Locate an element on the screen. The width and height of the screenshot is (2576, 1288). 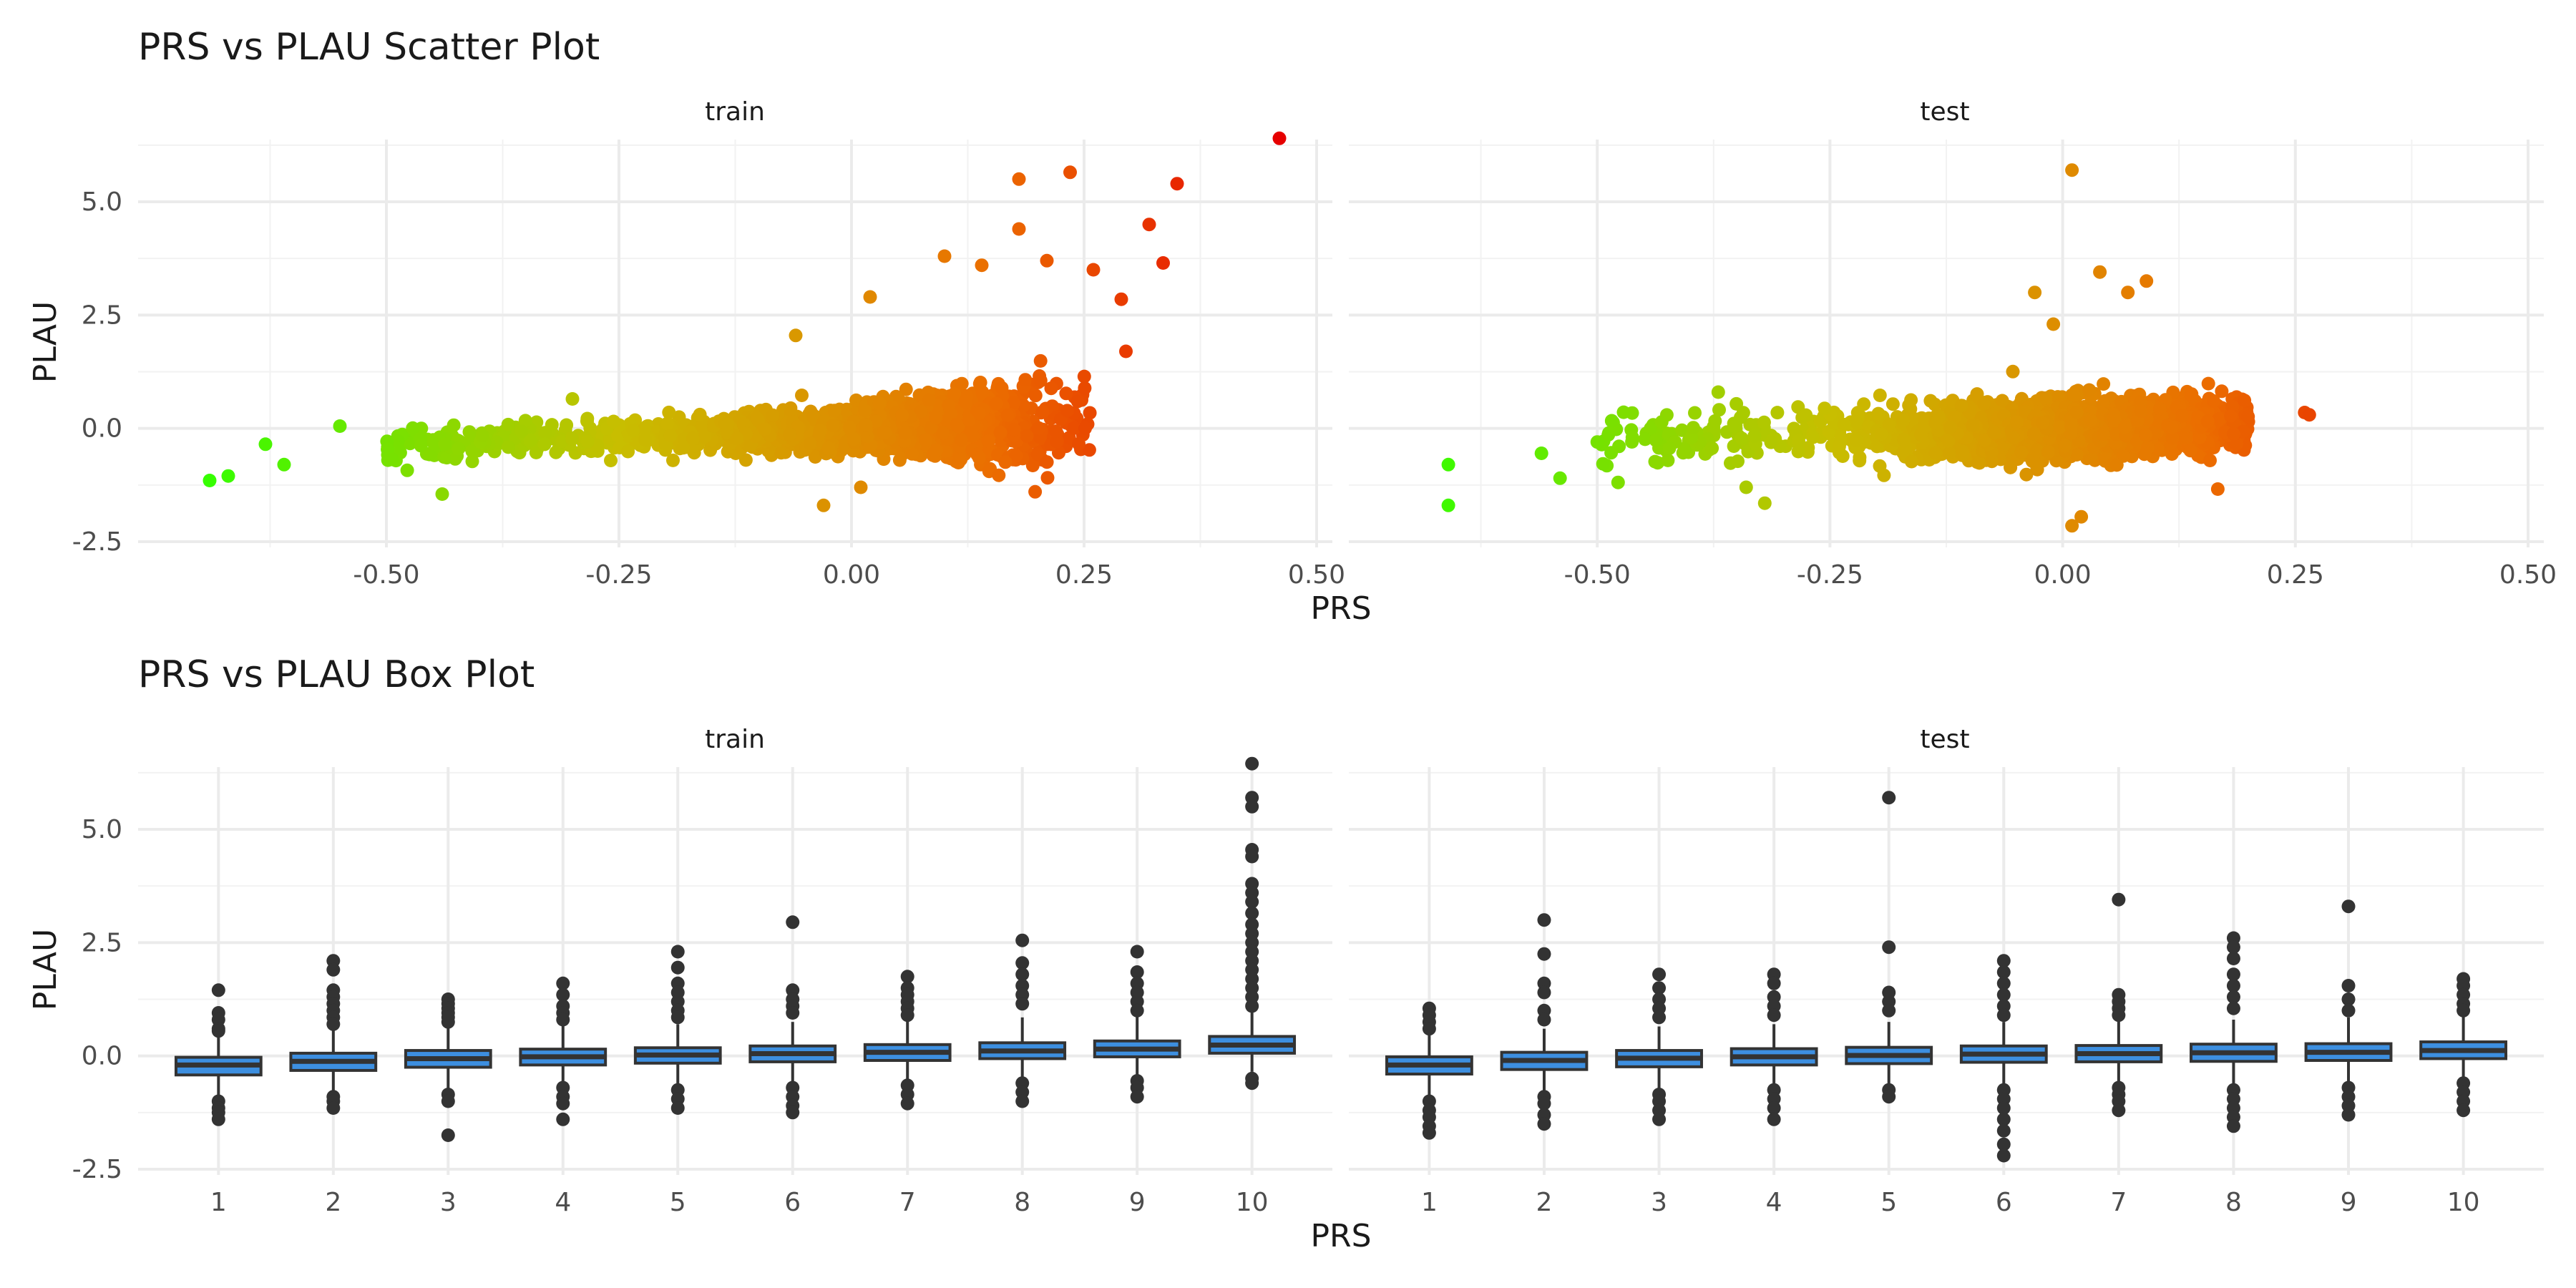
box-strip-test: test is located at coordinates (1944, 739).